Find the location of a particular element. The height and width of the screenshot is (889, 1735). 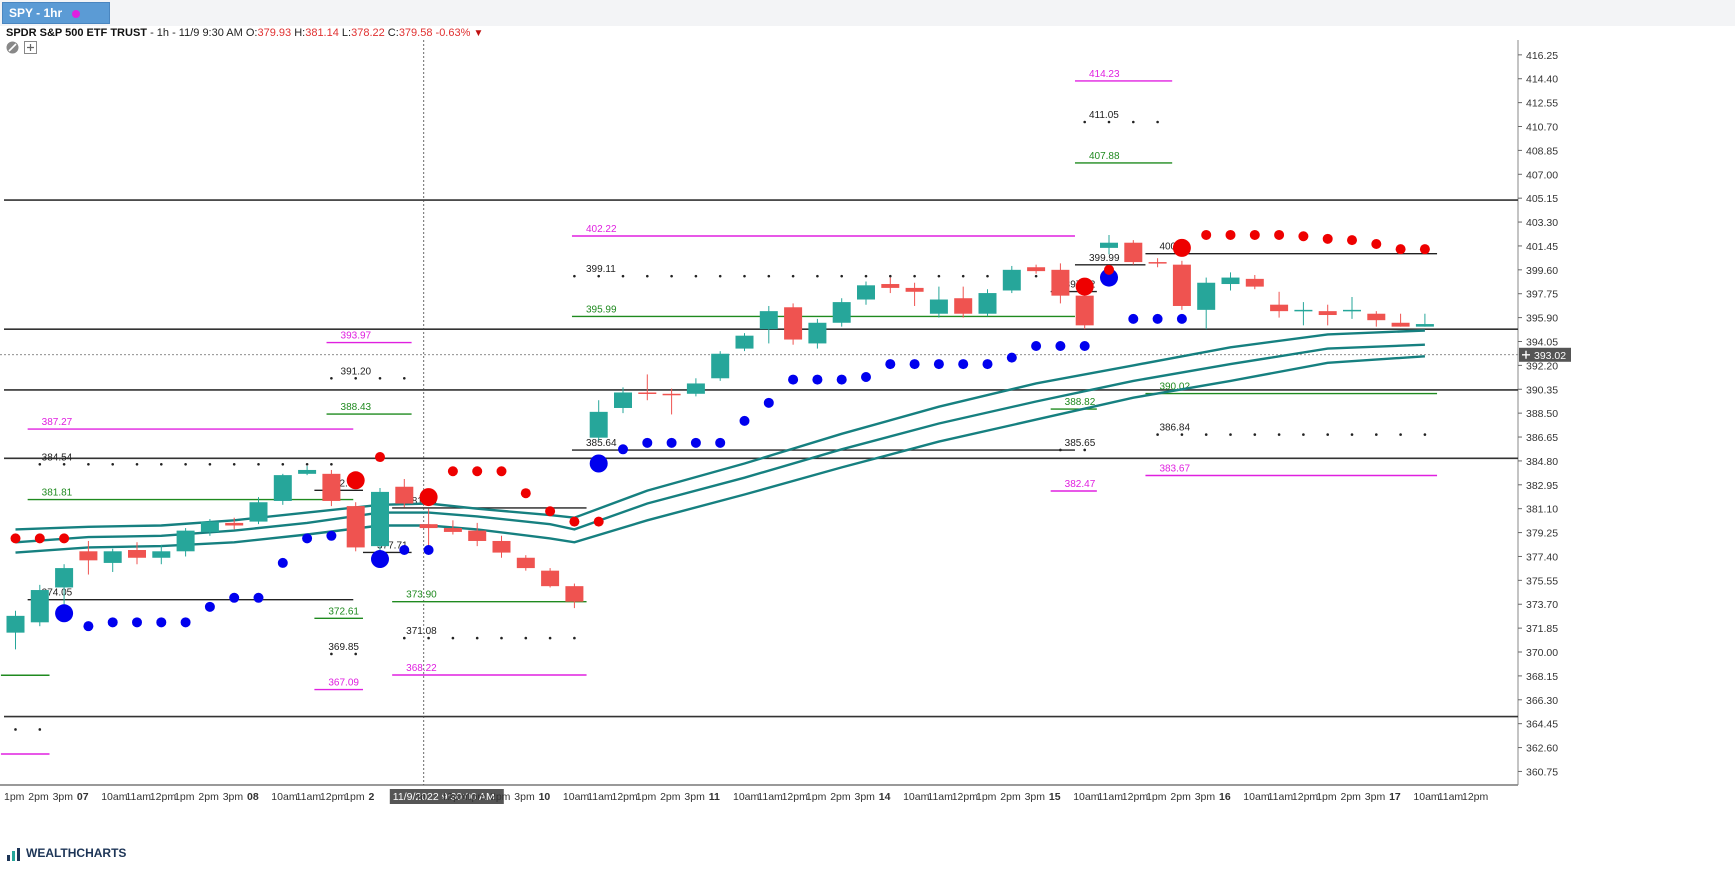

level-label: 395.99 is located at coordinates (601, 309).